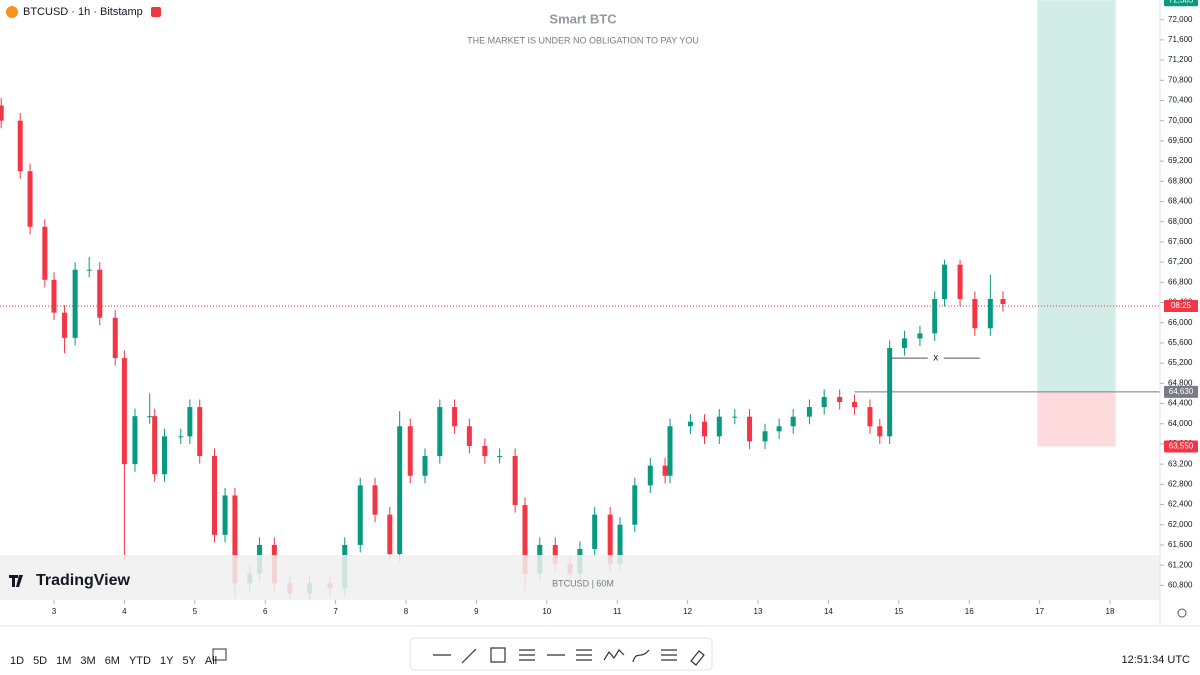  What do you see at coordinates (1180, 79) in the screenshot?
I see `y-tick-label: 70,800` at bounding box center [1180, 79].